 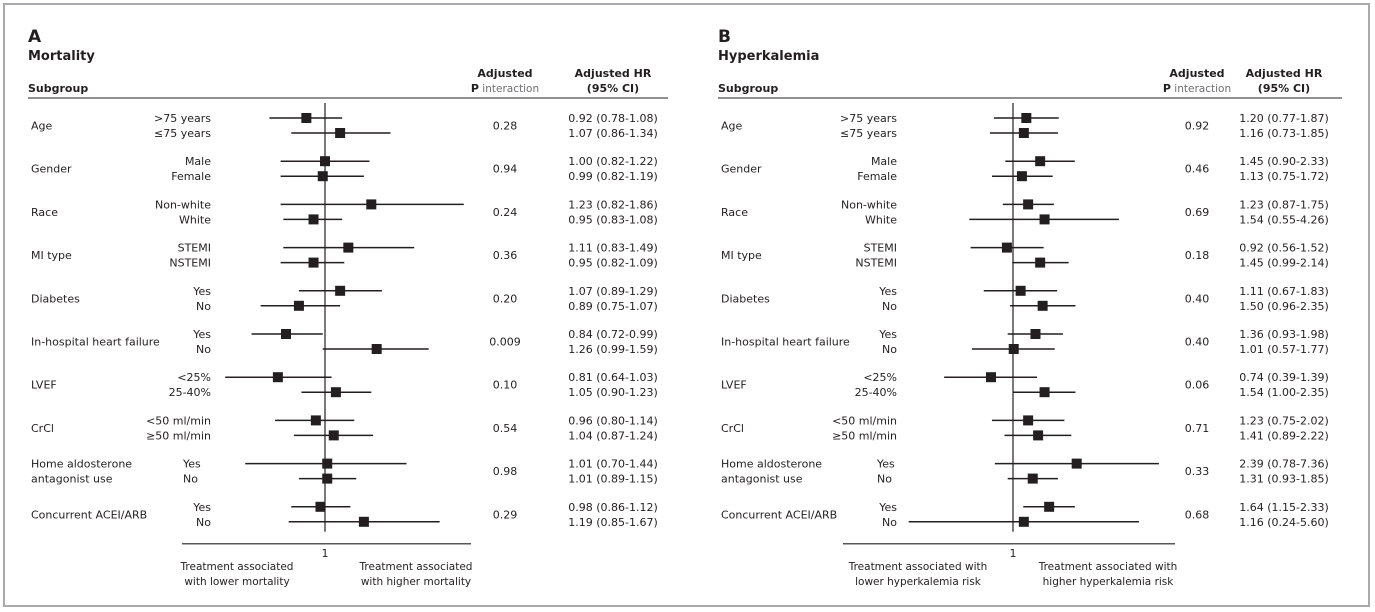 What do you see at coordinates (1284, 479) in the screenshot?
I see `hr-ci-text: 1.31 (0.93-1.85)` at bounding box center [1284, 479].